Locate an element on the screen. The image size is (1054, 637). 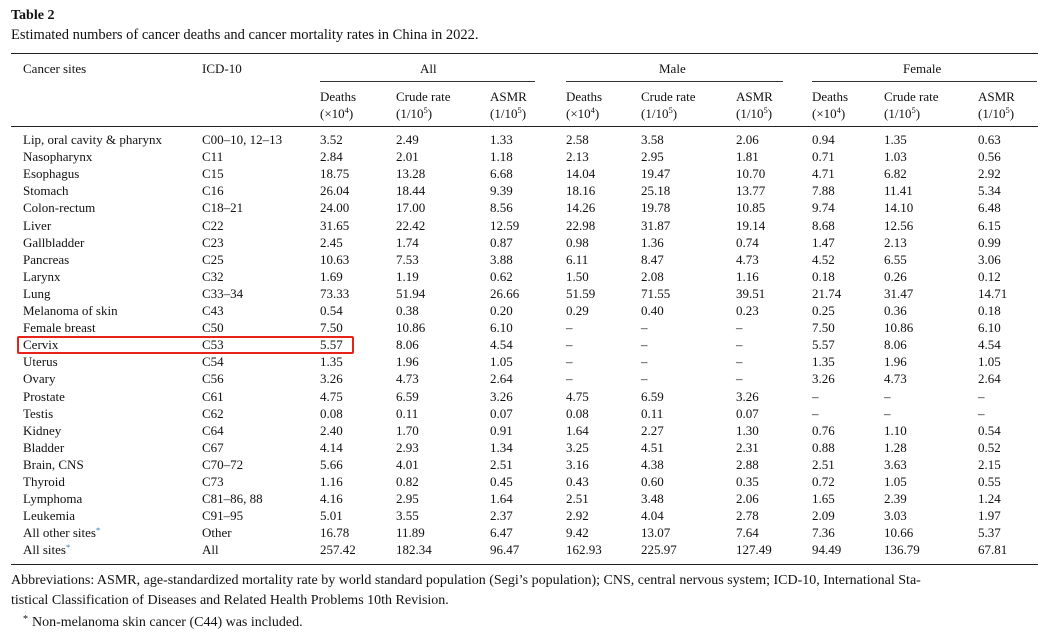
cancer-site-name: Cervix is located at coordinates (41, 345).